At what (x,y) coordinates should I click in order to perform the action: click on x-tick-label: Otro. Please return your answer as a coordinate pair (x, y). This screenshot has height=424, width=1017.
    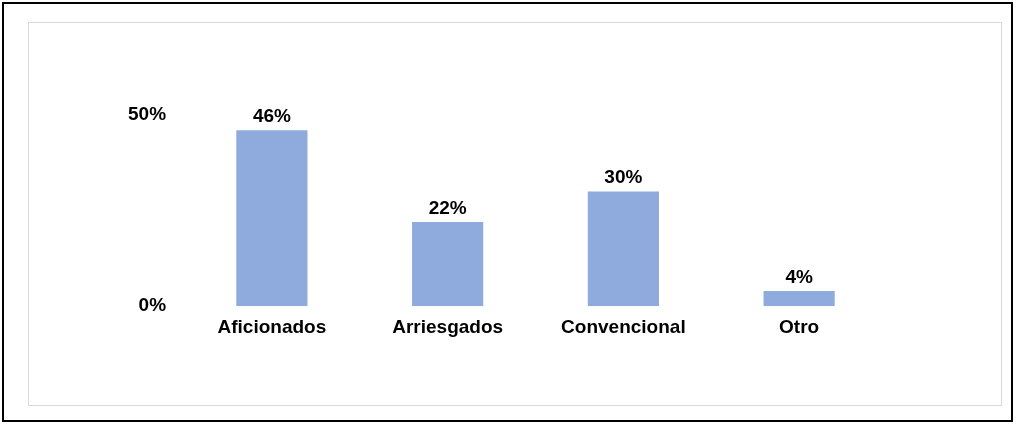
    Looking at the image, I should click on (799, 326).